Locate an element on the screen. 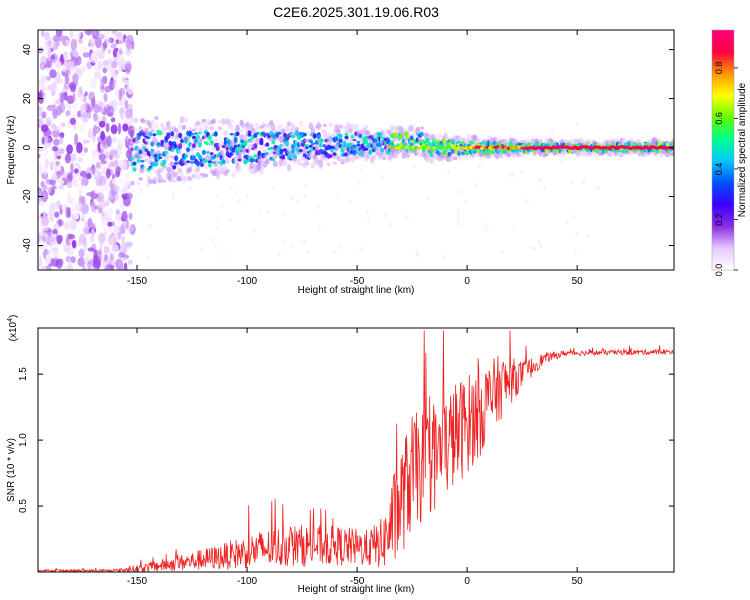 This screenshot has height=600, width=750. figure-title: C2E6.2025.301.19.06.R03 is located at coordinates (356, 12).